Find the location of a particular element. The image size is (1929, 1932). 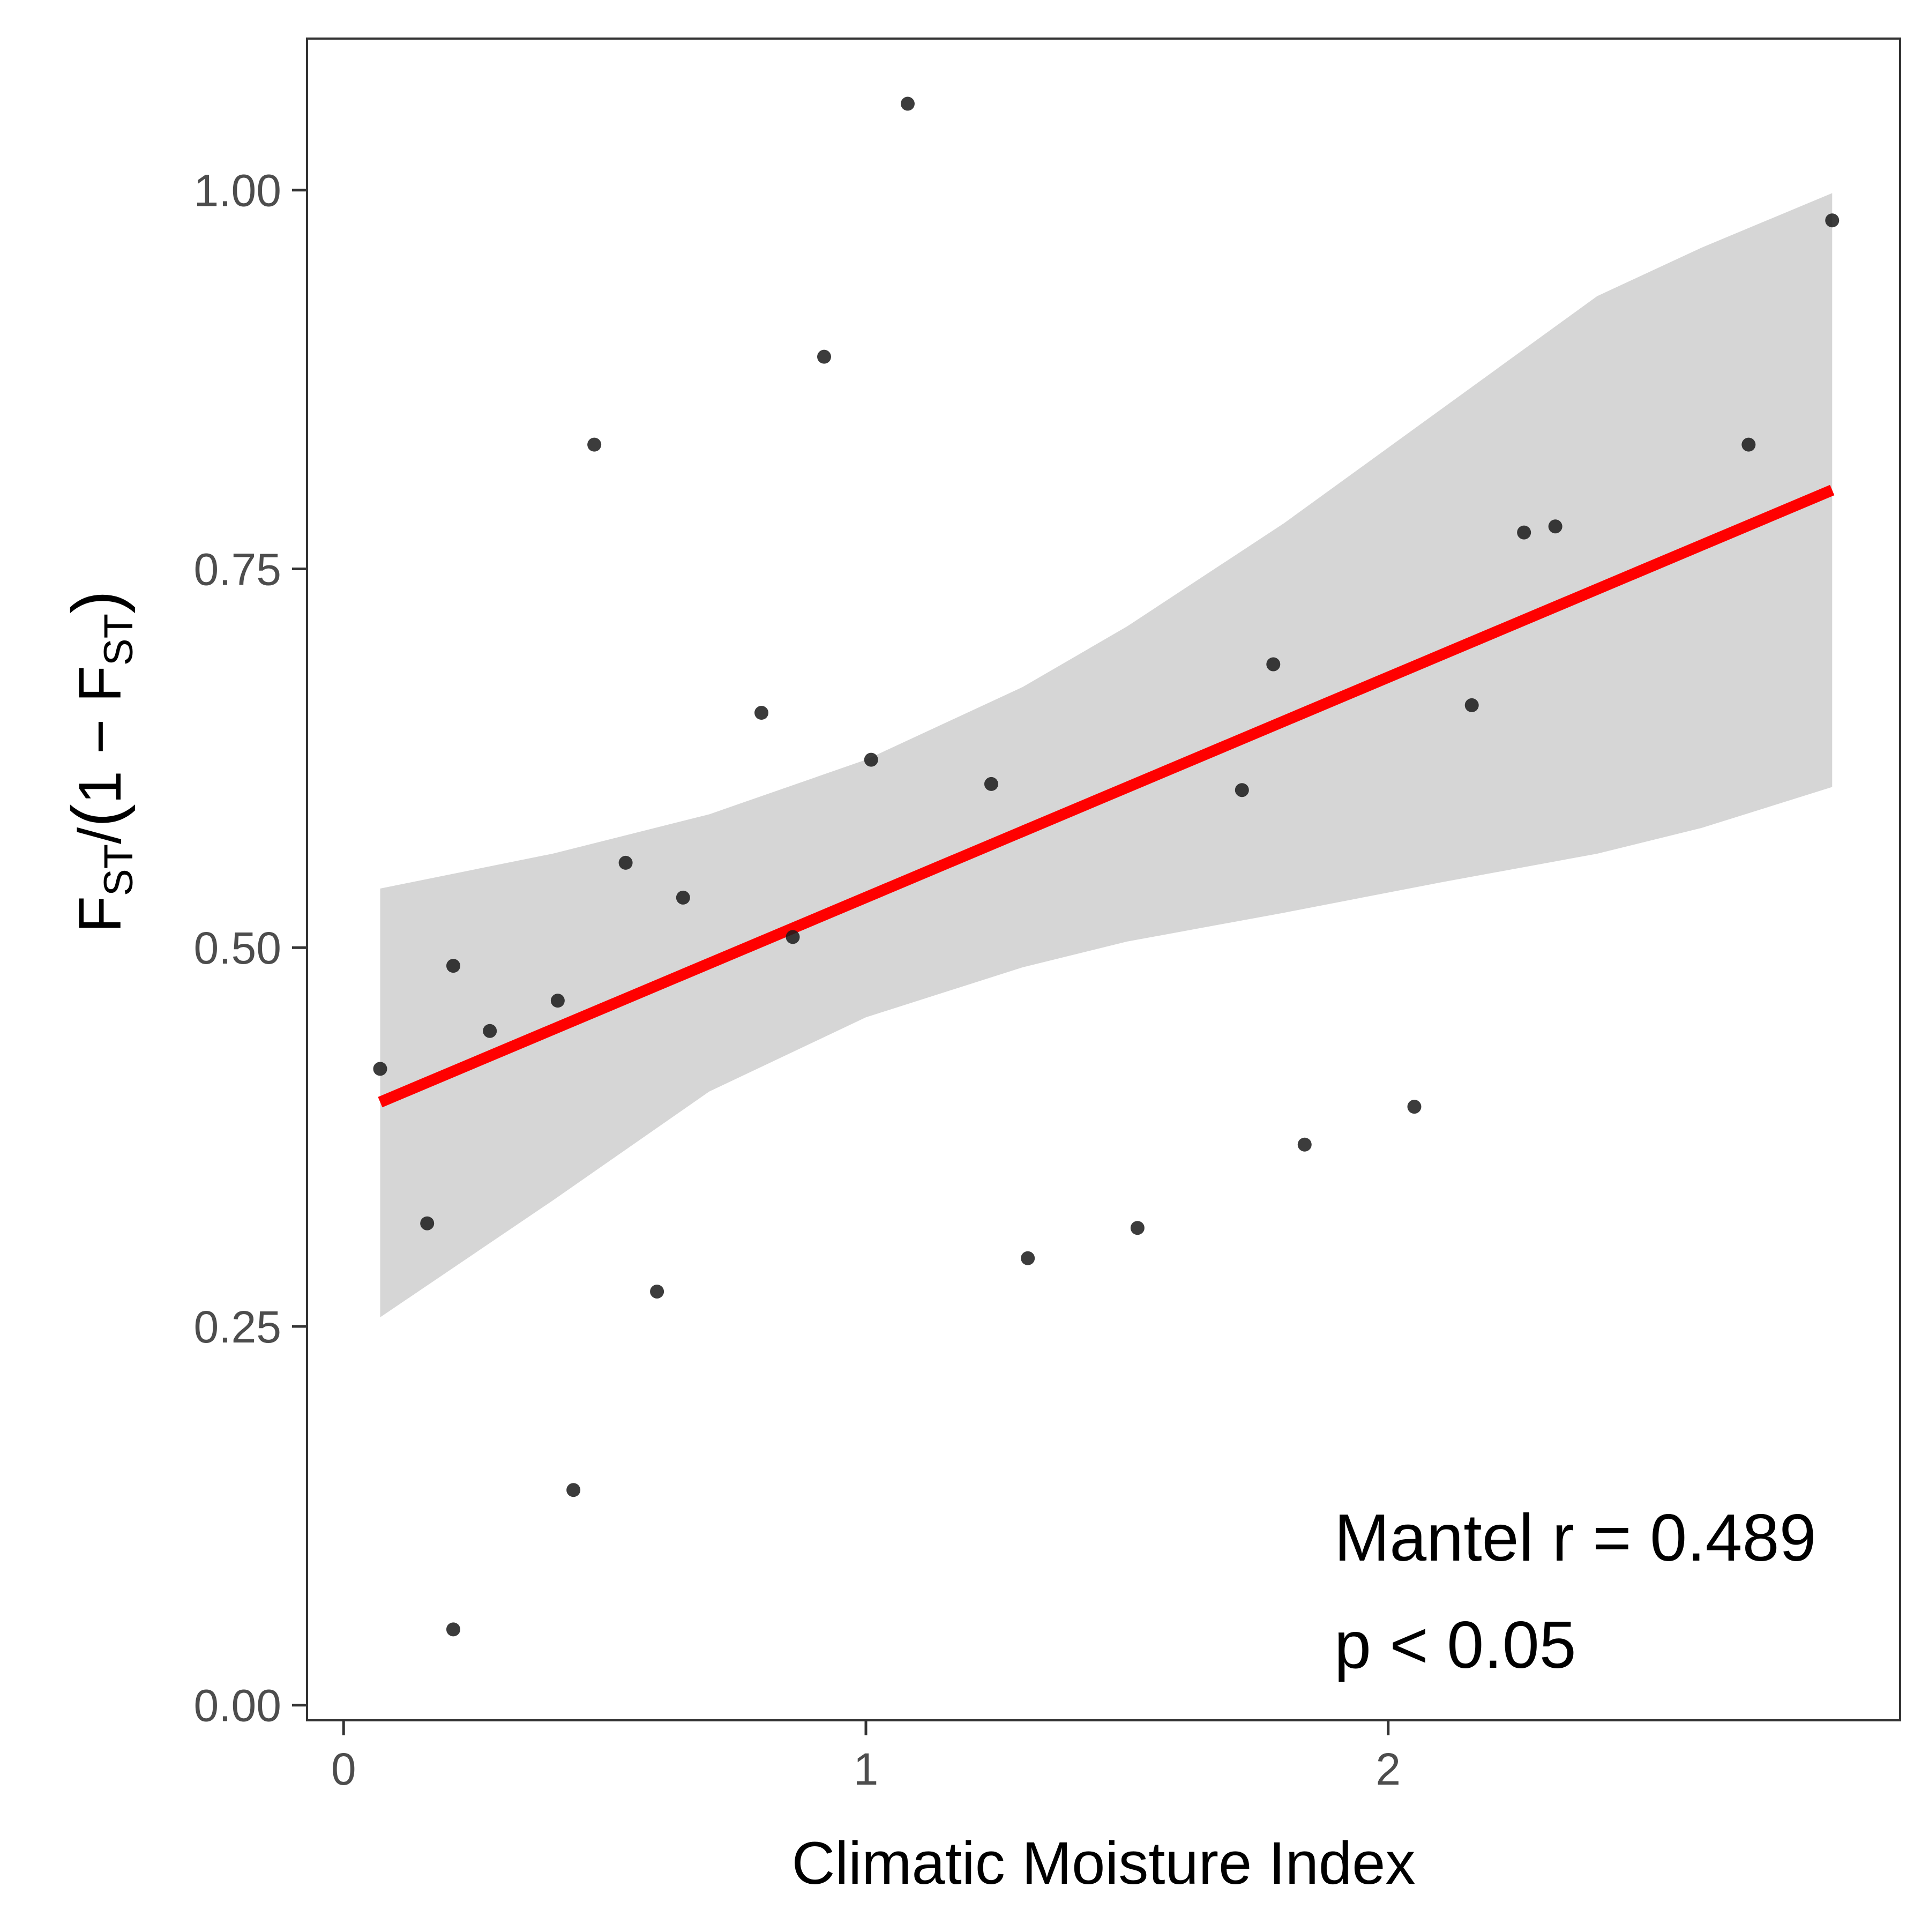

y-tick-label-1: 0.25 is located at coordinates (238, 1327).